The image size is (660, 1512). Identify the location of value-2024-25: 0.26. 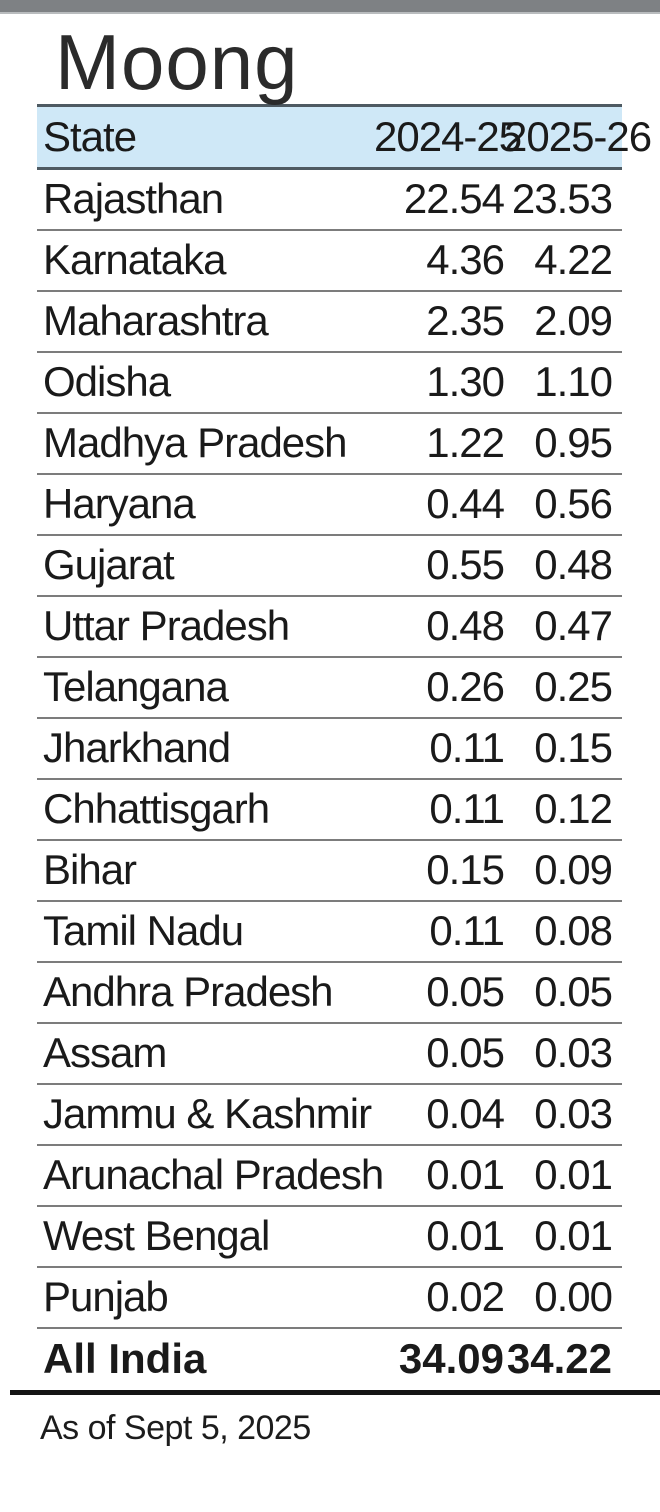
(465, 687).